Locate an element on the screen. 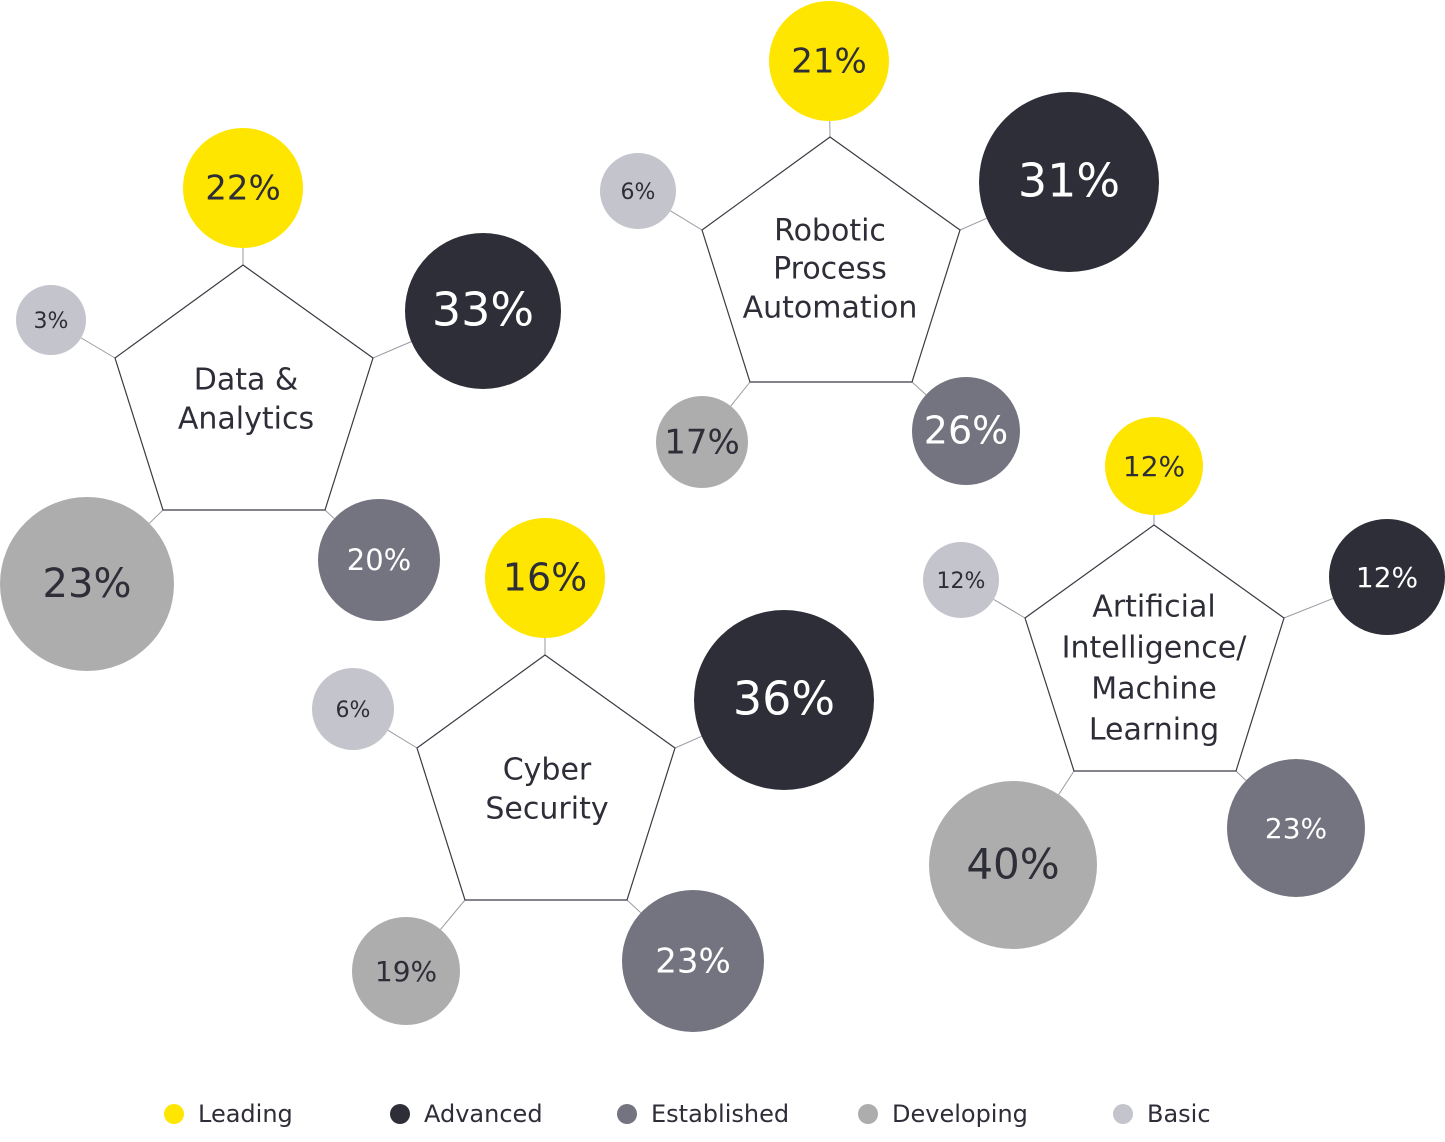 This screenshot has height=1142, width=1445. legend-item-developing: Developing is located at coordinates (943, 1114).